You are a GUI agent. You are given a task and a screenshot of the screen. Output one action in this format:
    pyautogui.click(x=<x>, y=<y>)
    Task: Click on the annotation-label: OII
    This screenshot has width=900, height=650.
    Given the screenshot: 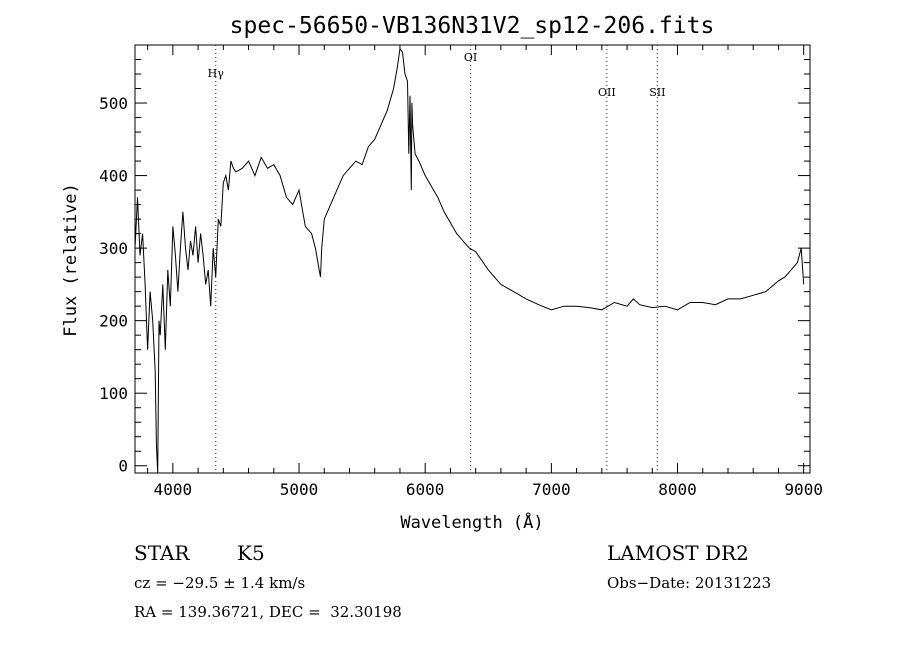 What is the action you would take?
    pyautogui.click(x=607, y=92)
    